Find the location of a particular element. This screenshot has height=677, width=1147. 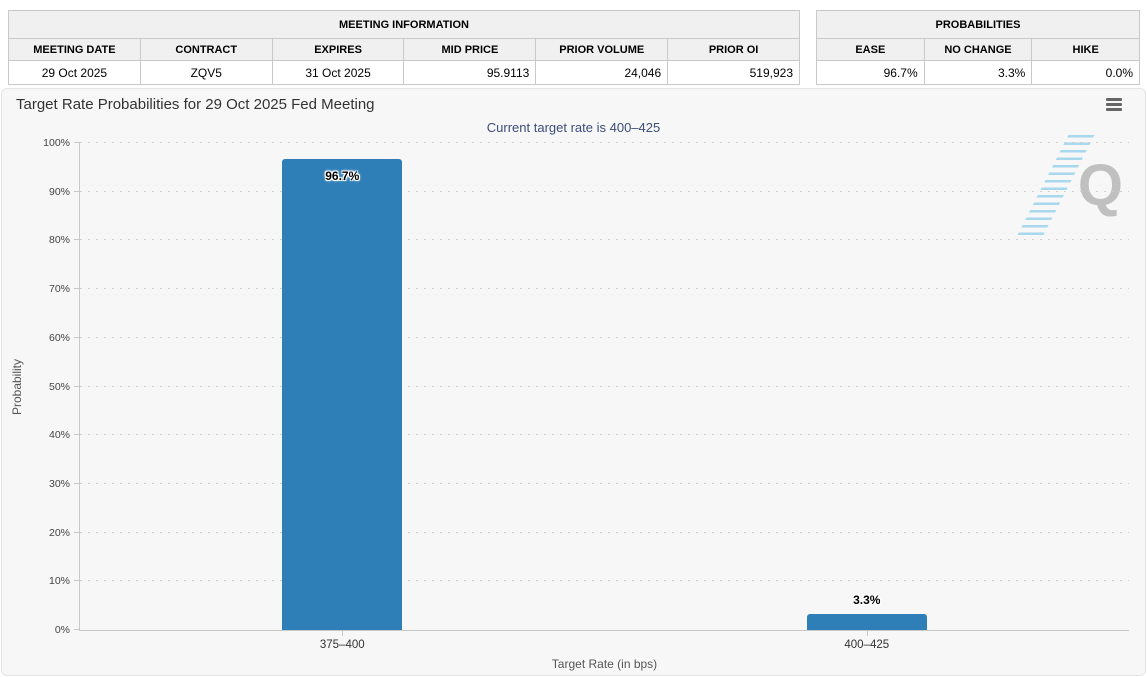

y-axis-label: 20% is located at coordinates (59, 532).